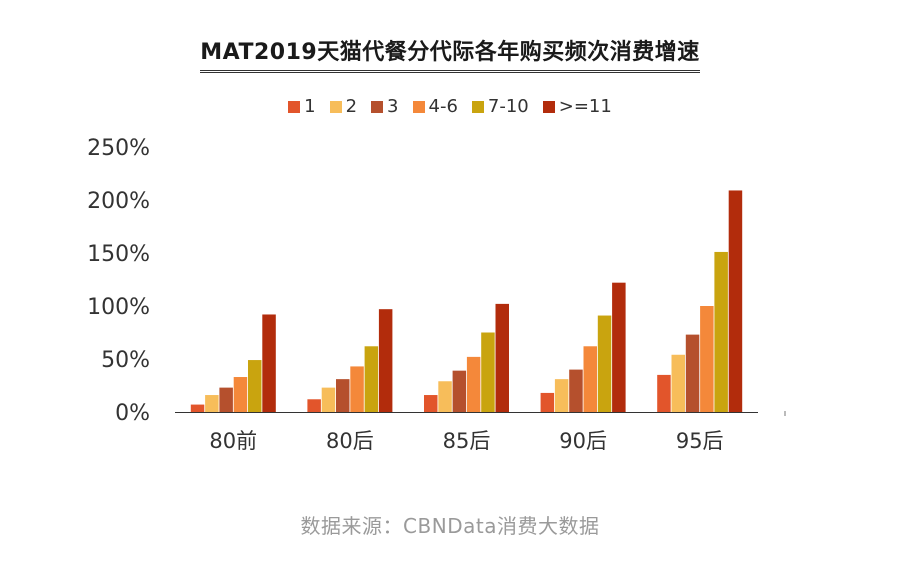  What do you see at coordinates (125, 360) in the screenshot?
I see `y-tick-label: 50%` at bounding box center [125, 360].